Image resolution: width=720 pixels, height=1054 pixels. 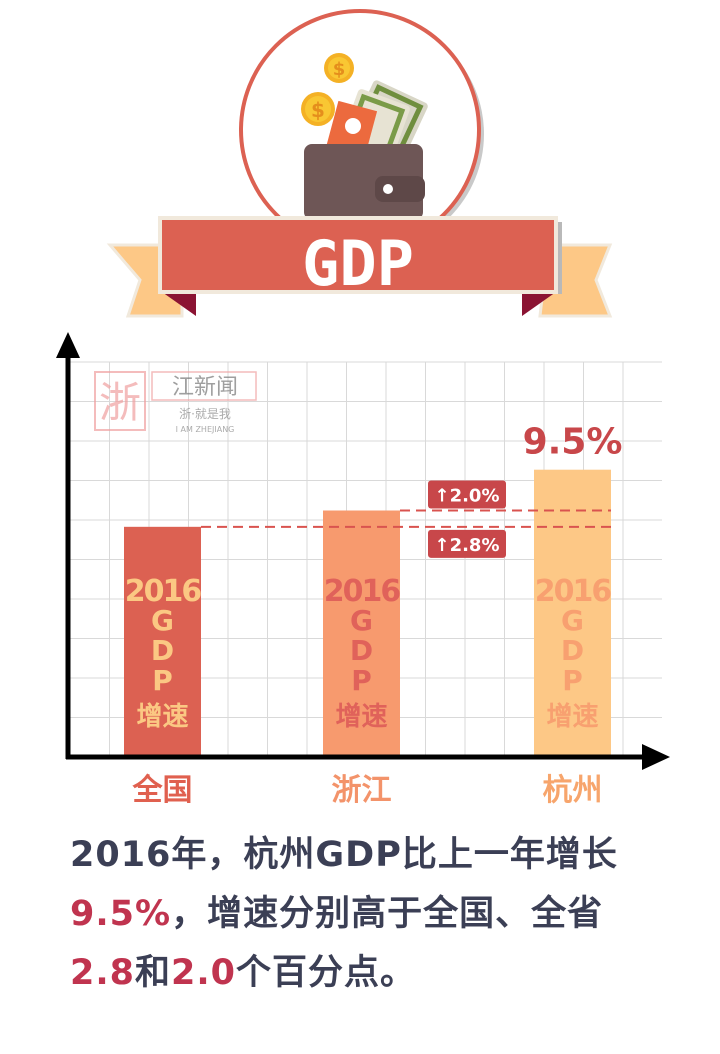 I want to click on category-label: 浙江, so click(x=362, y=790).